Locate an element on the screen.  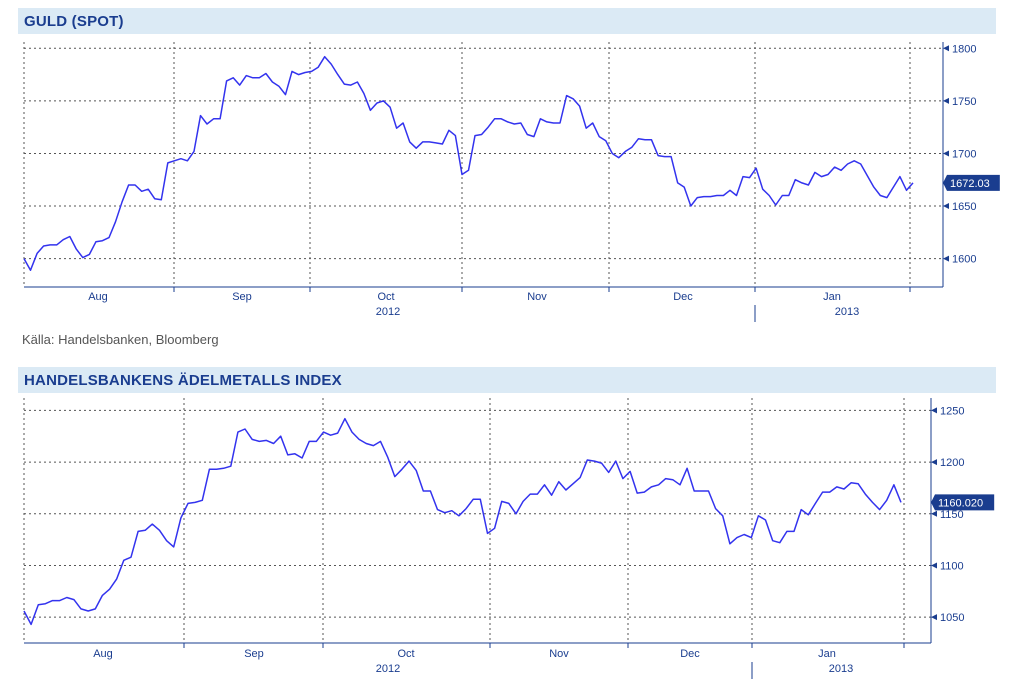
source-note: Källa: Handelsbanken, Bloomberg is located at coordinates (120, 339).